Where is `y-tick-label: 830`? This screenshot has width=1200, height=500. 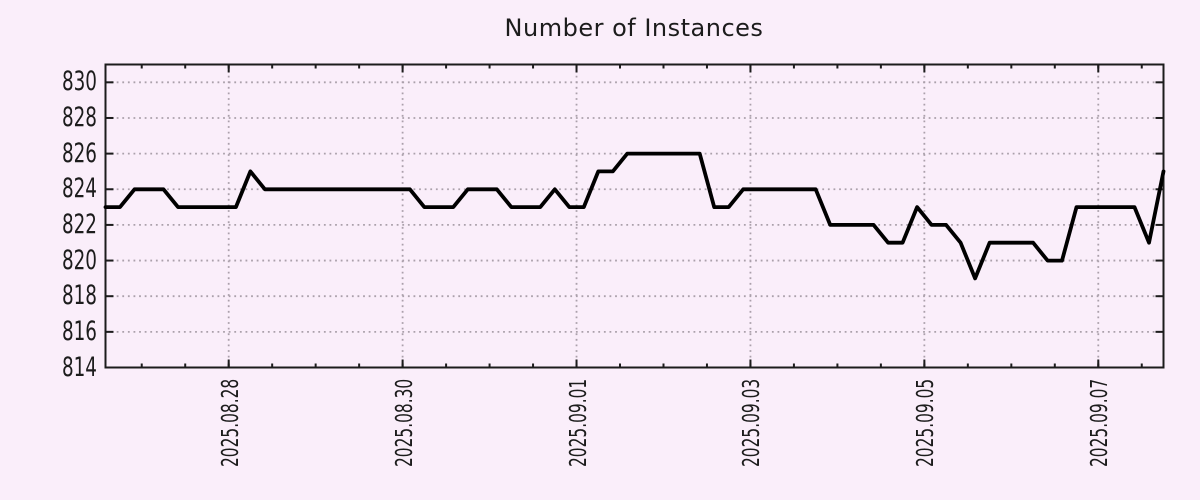 y-tick-label: 830 is located at coordinates (79, 82).